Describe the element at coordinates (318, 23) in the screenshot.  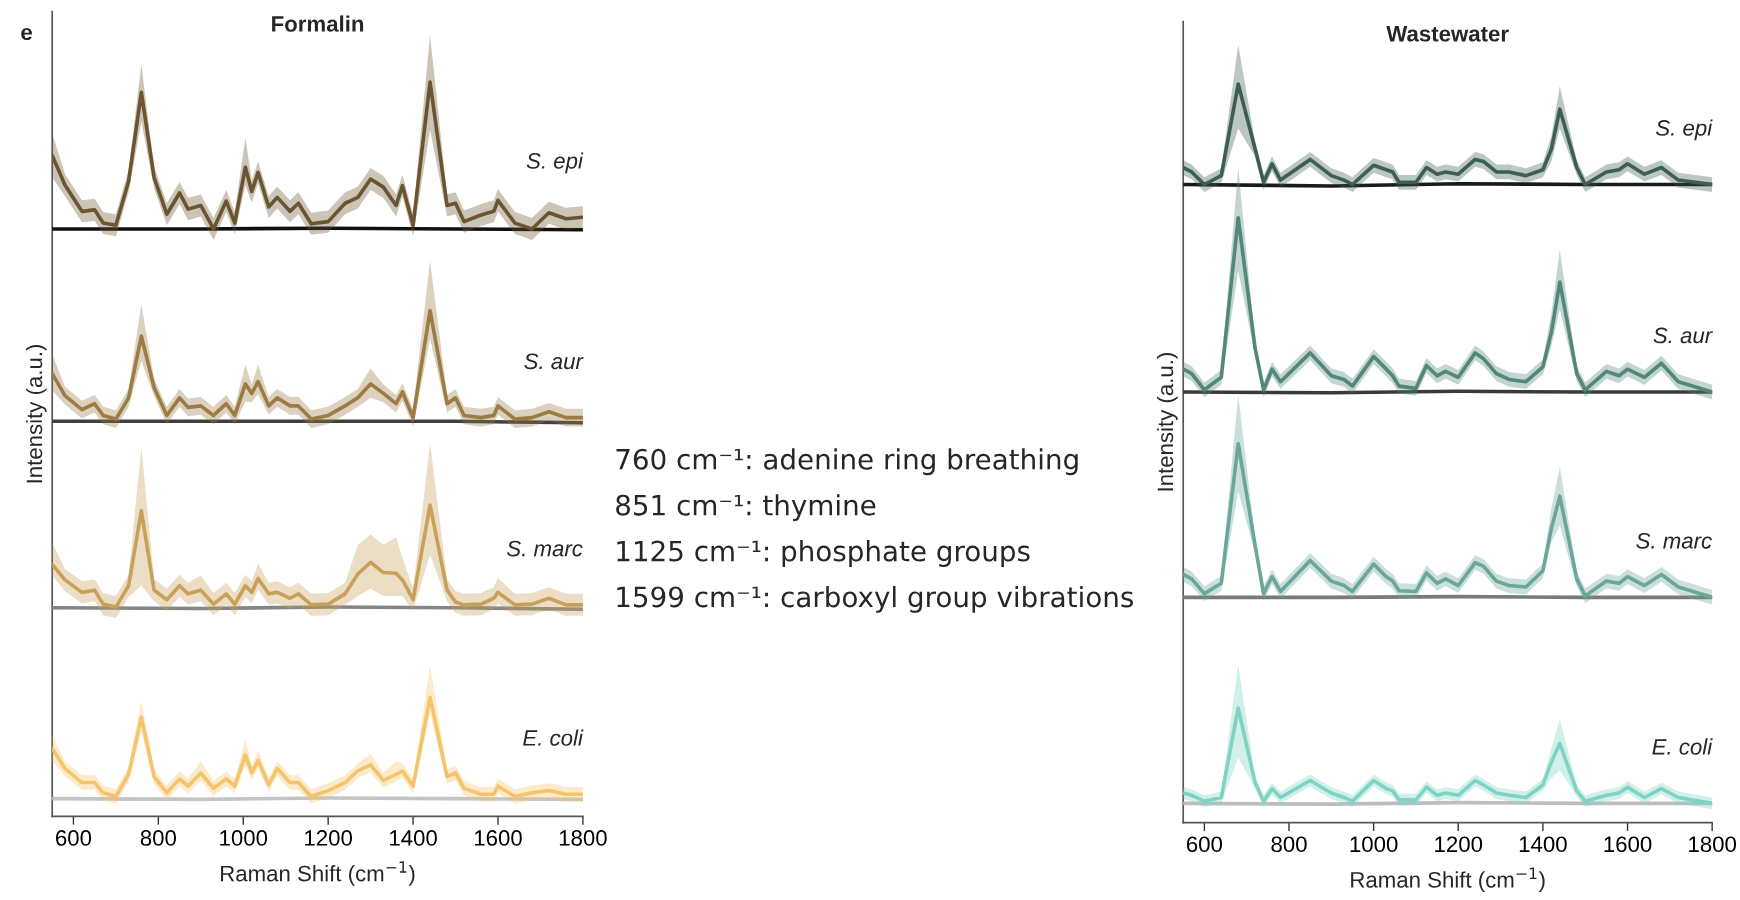
I see `chart-title: Formalin` at that location.